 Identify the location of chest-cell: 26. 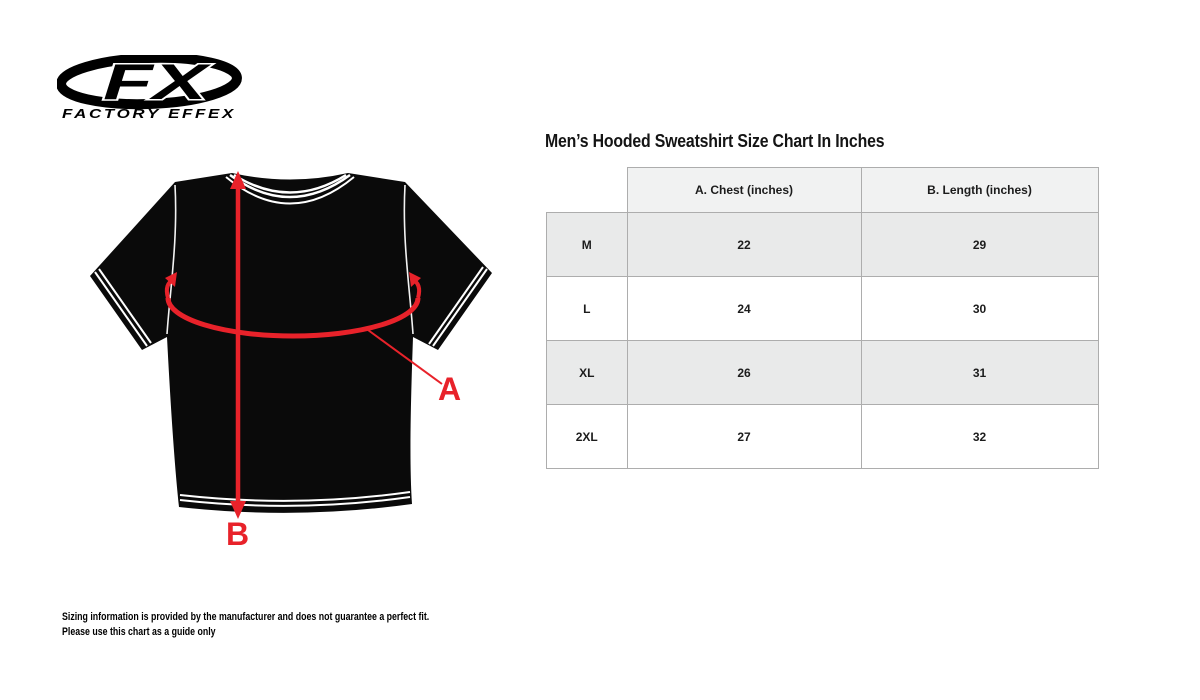
(744, 372).